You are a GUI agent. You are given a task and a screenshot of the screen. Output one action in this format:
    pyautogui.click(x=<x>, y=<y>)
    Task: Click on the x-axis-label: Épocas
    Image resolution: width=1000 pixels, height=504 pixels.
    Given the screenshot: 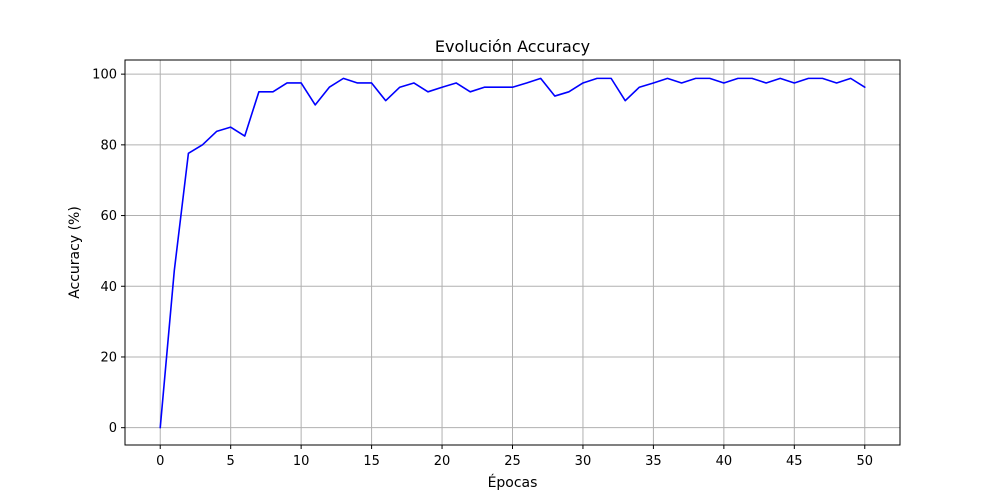 What is the action you would take?
    pyautogui.click(x=513, y=482)
    